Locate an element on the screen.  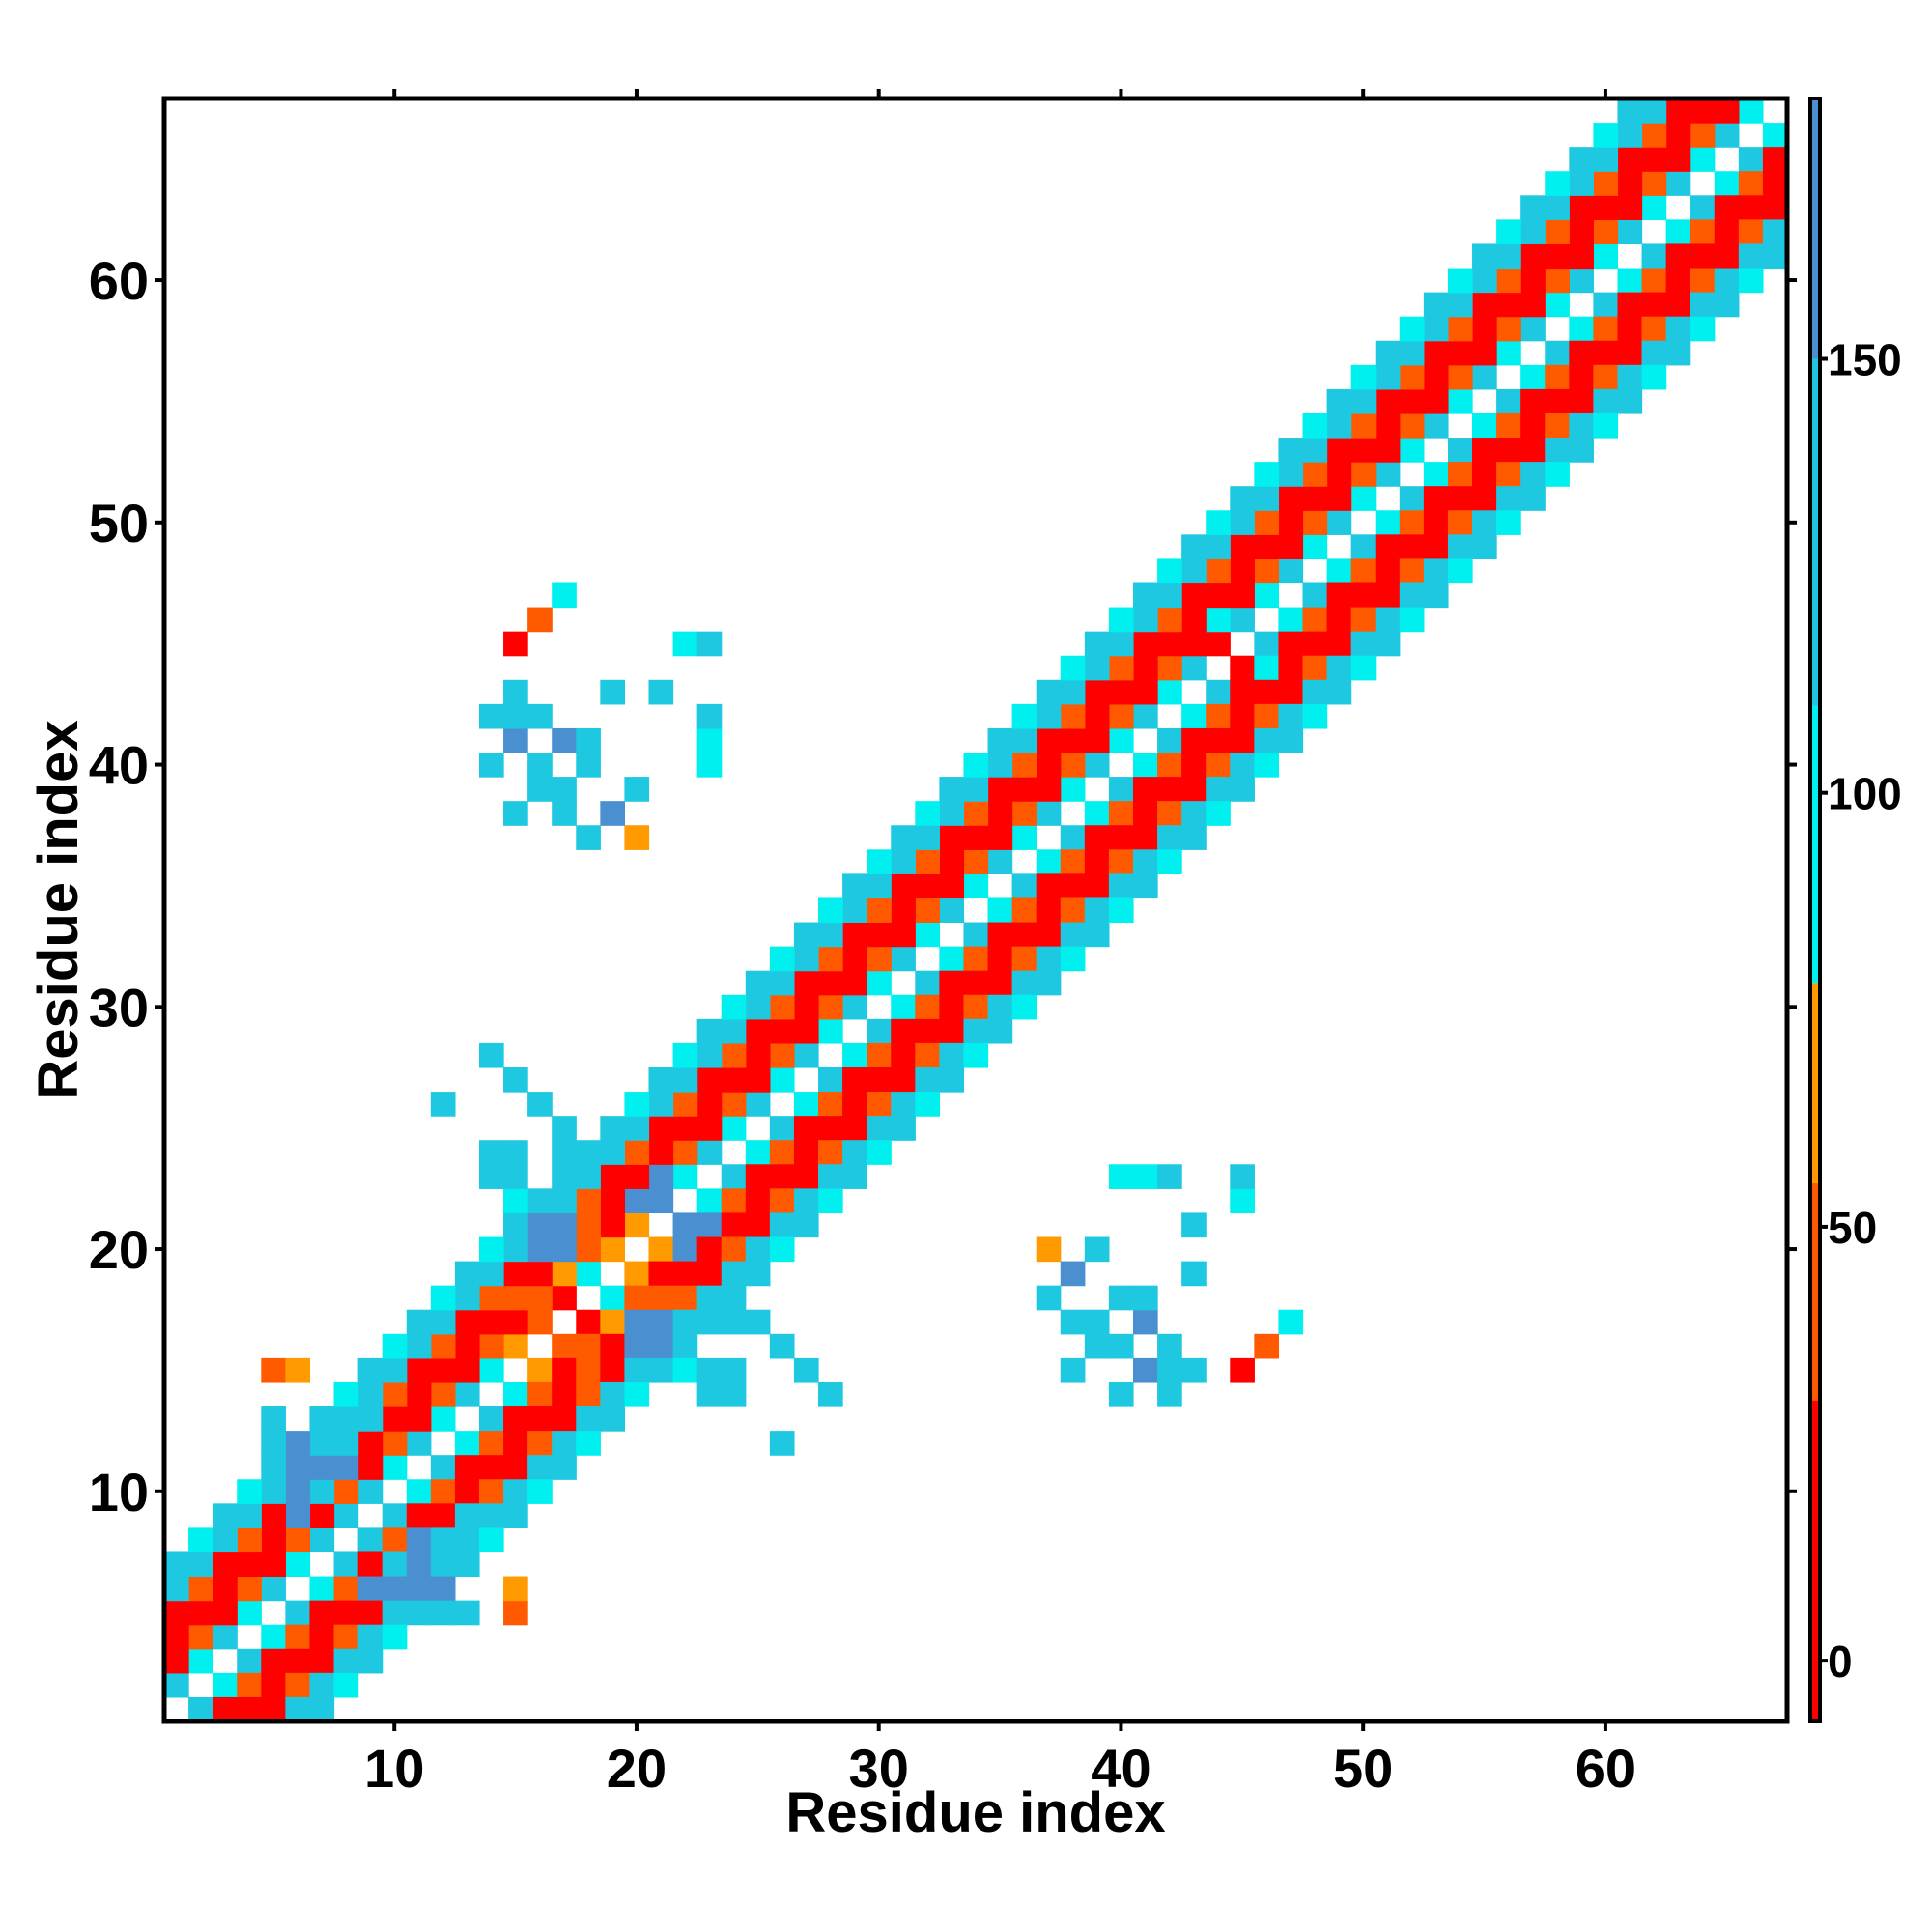
colorbar-segment is located at coordinates (1815, 1083).